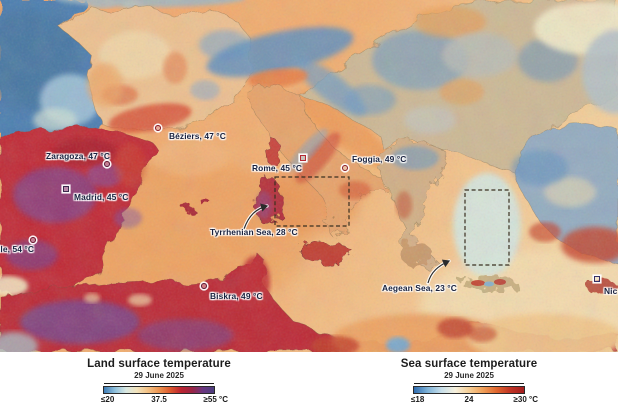  I want to click on tyrrhenian-roi-box, so click(312, 201).